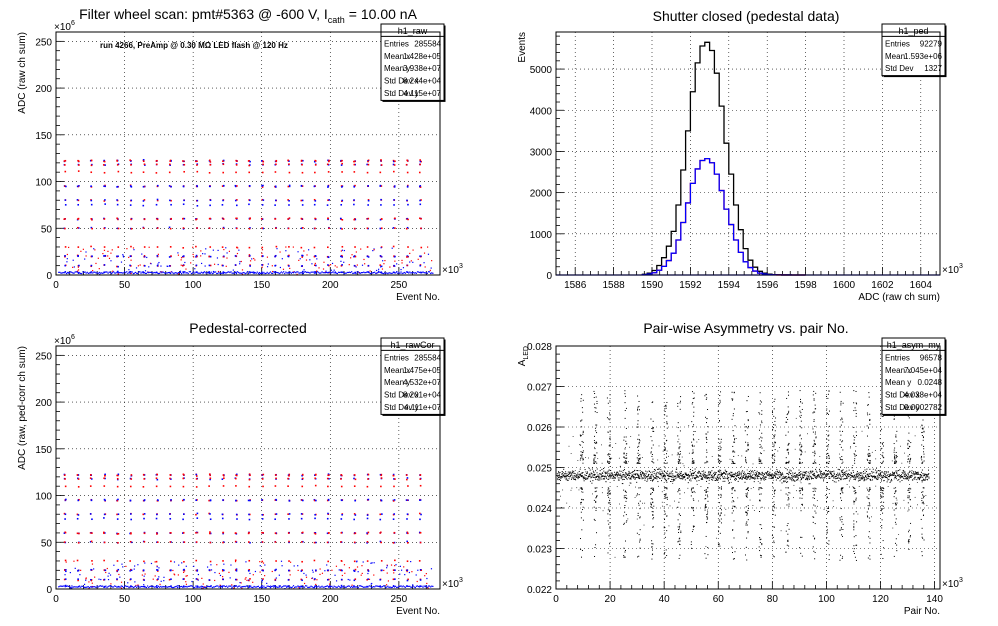 Image resolution: width=998 pixels, height=626 pixels. Describe the element at coordinates (523, 356) in the screenshot. I see `y-axis-label: ALED` at that location.